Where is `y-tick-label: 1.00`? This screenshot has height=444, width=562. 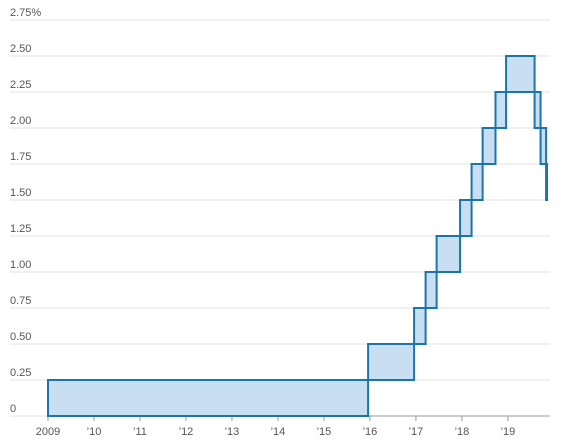 y-tick-label: 1.00 is located at coordinates (20, 265).